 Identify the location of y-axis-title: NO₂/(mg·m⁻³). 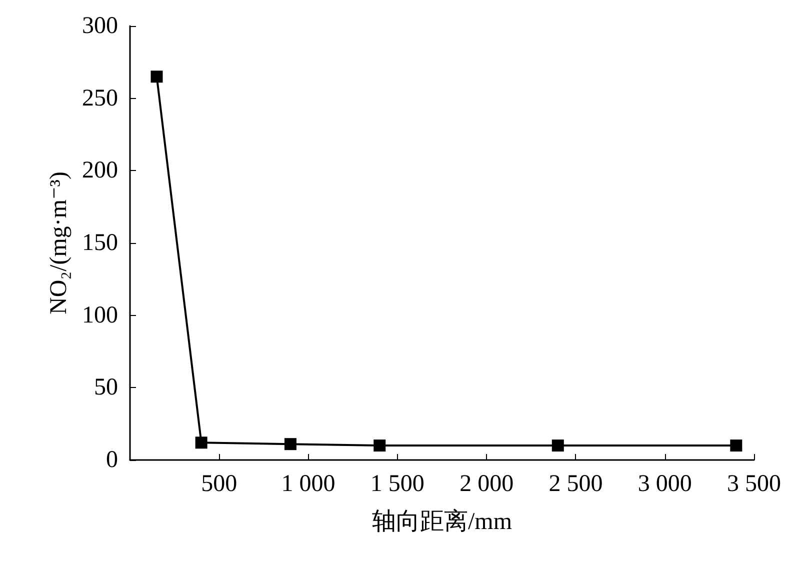
(59, 243).